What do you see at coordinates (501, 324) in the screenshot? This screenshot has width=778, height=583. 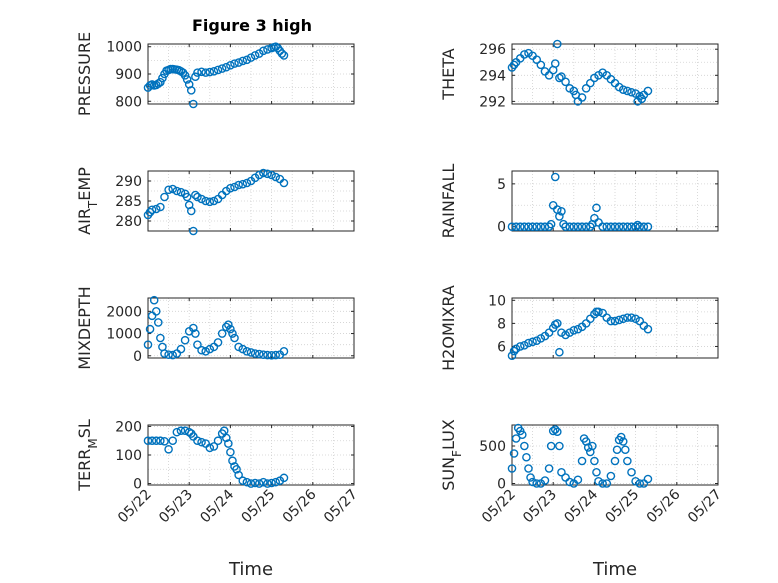 I see `y-tick-label: 8` at bounding box center [501, 324].